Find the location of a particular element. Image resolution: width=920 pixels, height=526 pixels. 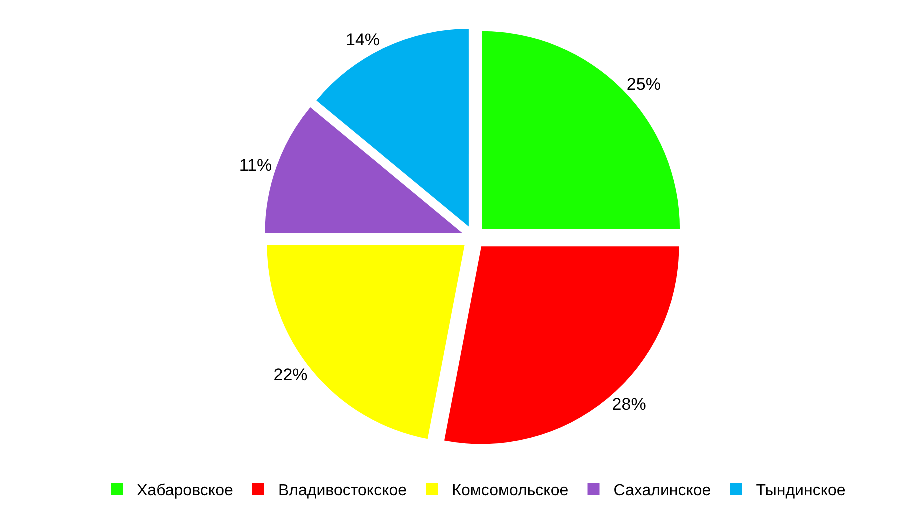

legend-label: Тындинское is located at coordinates (801, 491).